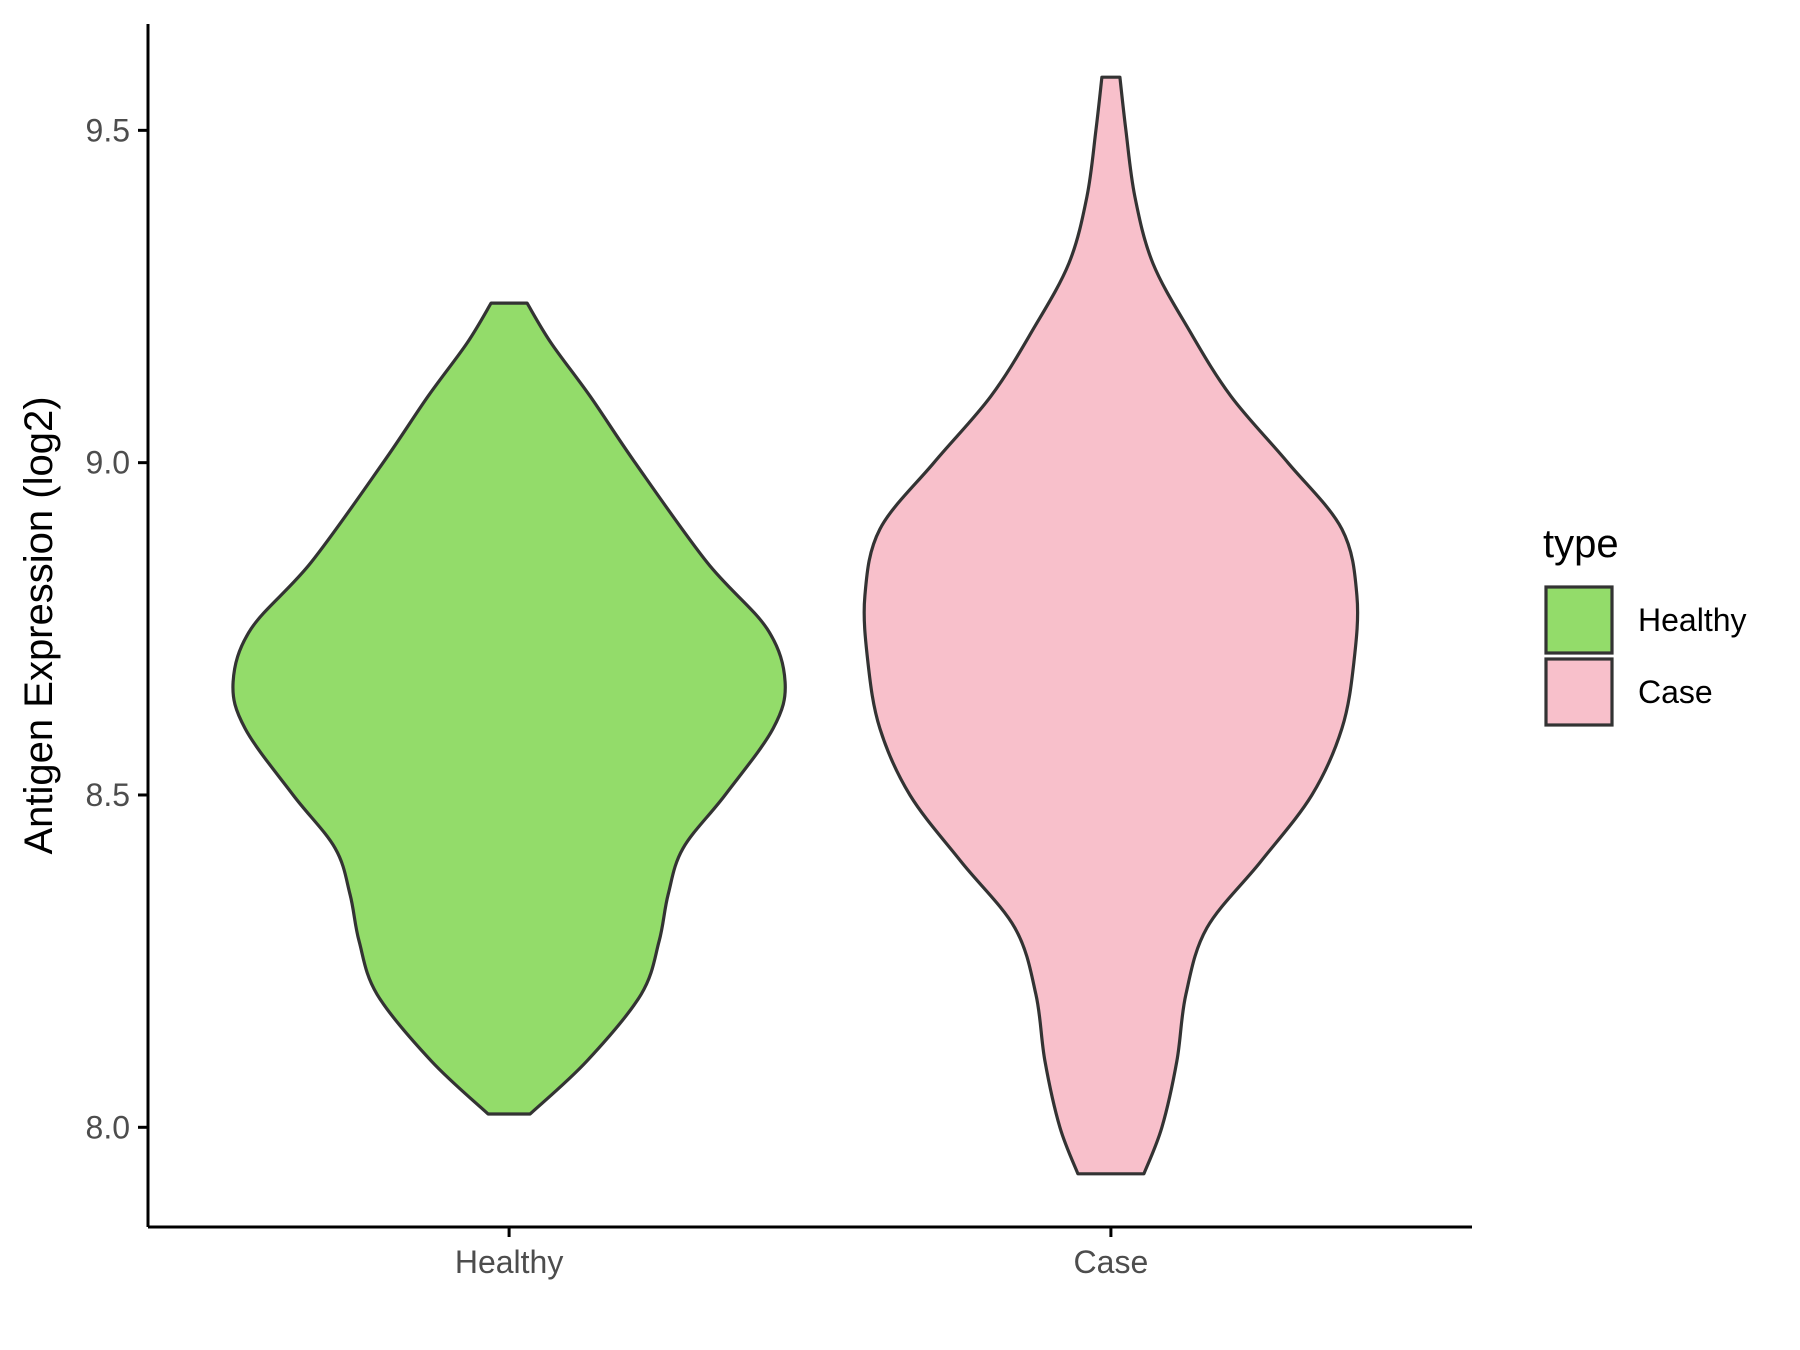  What do you see at coordinates (1675, 692) in the screenshot?
I see `legend-label-case: Case` at bounding box center [1675, 692].